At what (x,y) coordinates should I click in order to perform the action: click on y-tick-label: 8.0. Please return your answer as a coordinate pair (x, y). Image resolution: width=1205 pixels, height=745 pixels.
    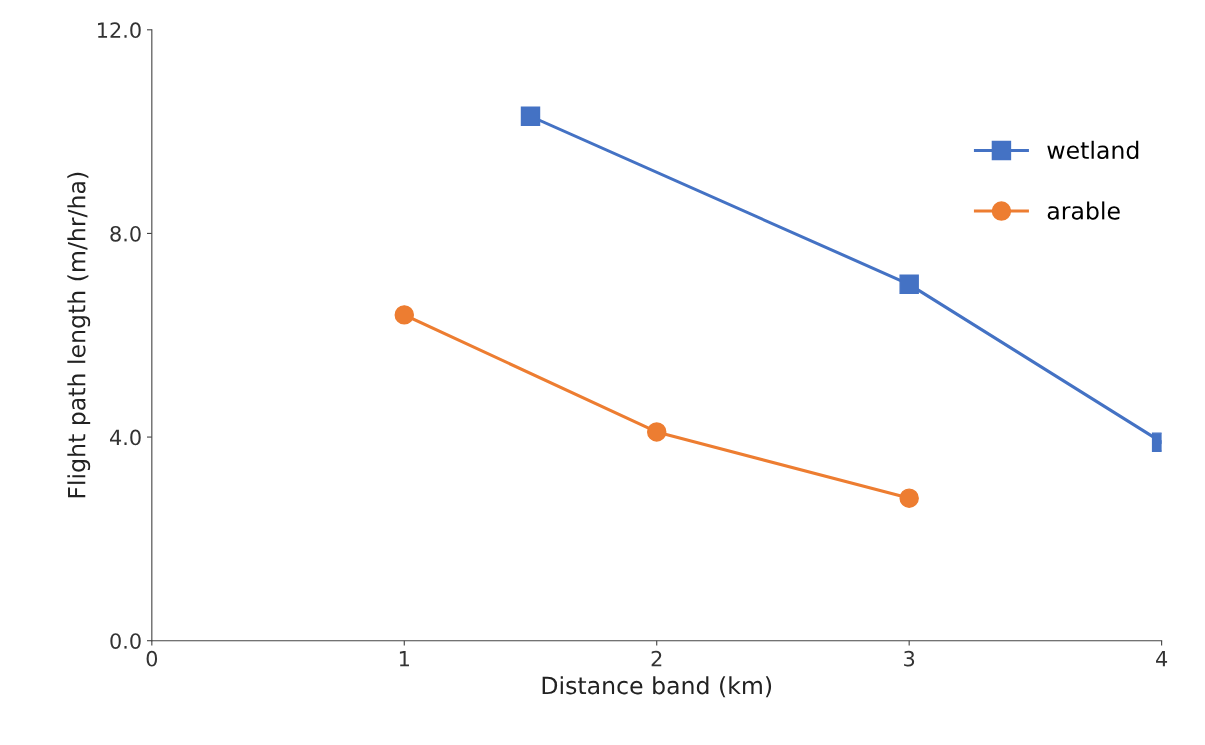
    Looking at the image, I should click on (125, 233).